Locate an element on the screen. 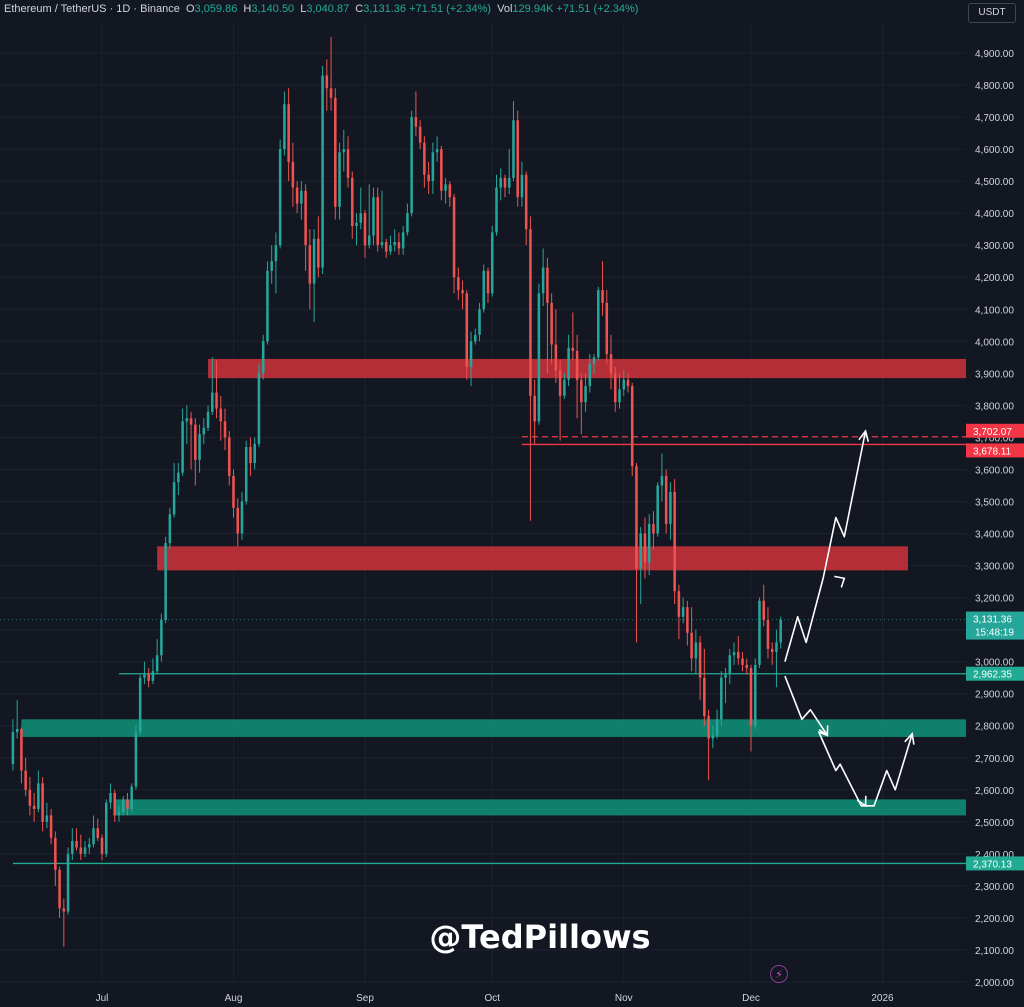 The height and width of the screenshot is (1007, 1024). price-tick-label: 4,400.00 is located at coordinates (994, 214).